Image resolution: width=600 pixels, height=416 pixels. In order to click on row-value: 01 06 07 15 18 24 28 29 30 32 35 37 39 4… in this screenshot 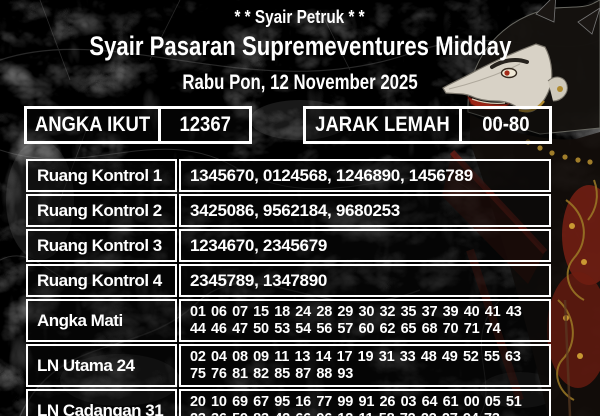, I will do `click(365, 320)`.